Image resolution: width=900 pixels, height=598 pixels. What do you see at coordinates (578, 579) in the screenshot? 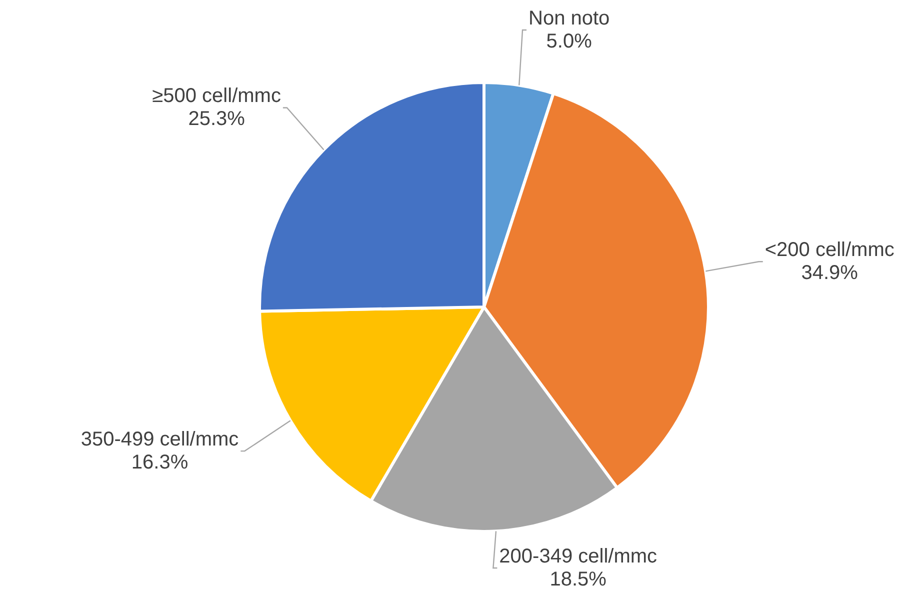
I see `data-label: 18.5%` at bounding box center [578, 579].